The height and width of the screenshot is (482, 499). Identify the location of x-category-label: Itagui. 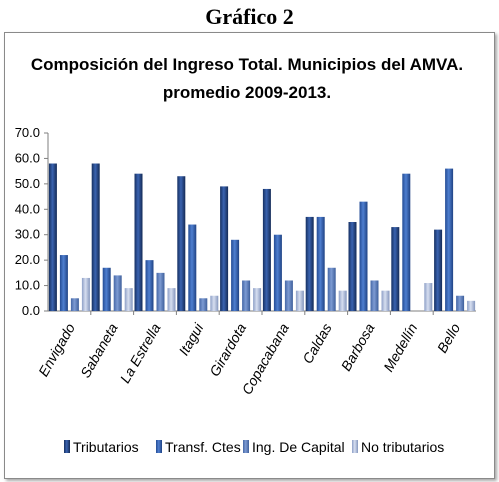
(190, 339).